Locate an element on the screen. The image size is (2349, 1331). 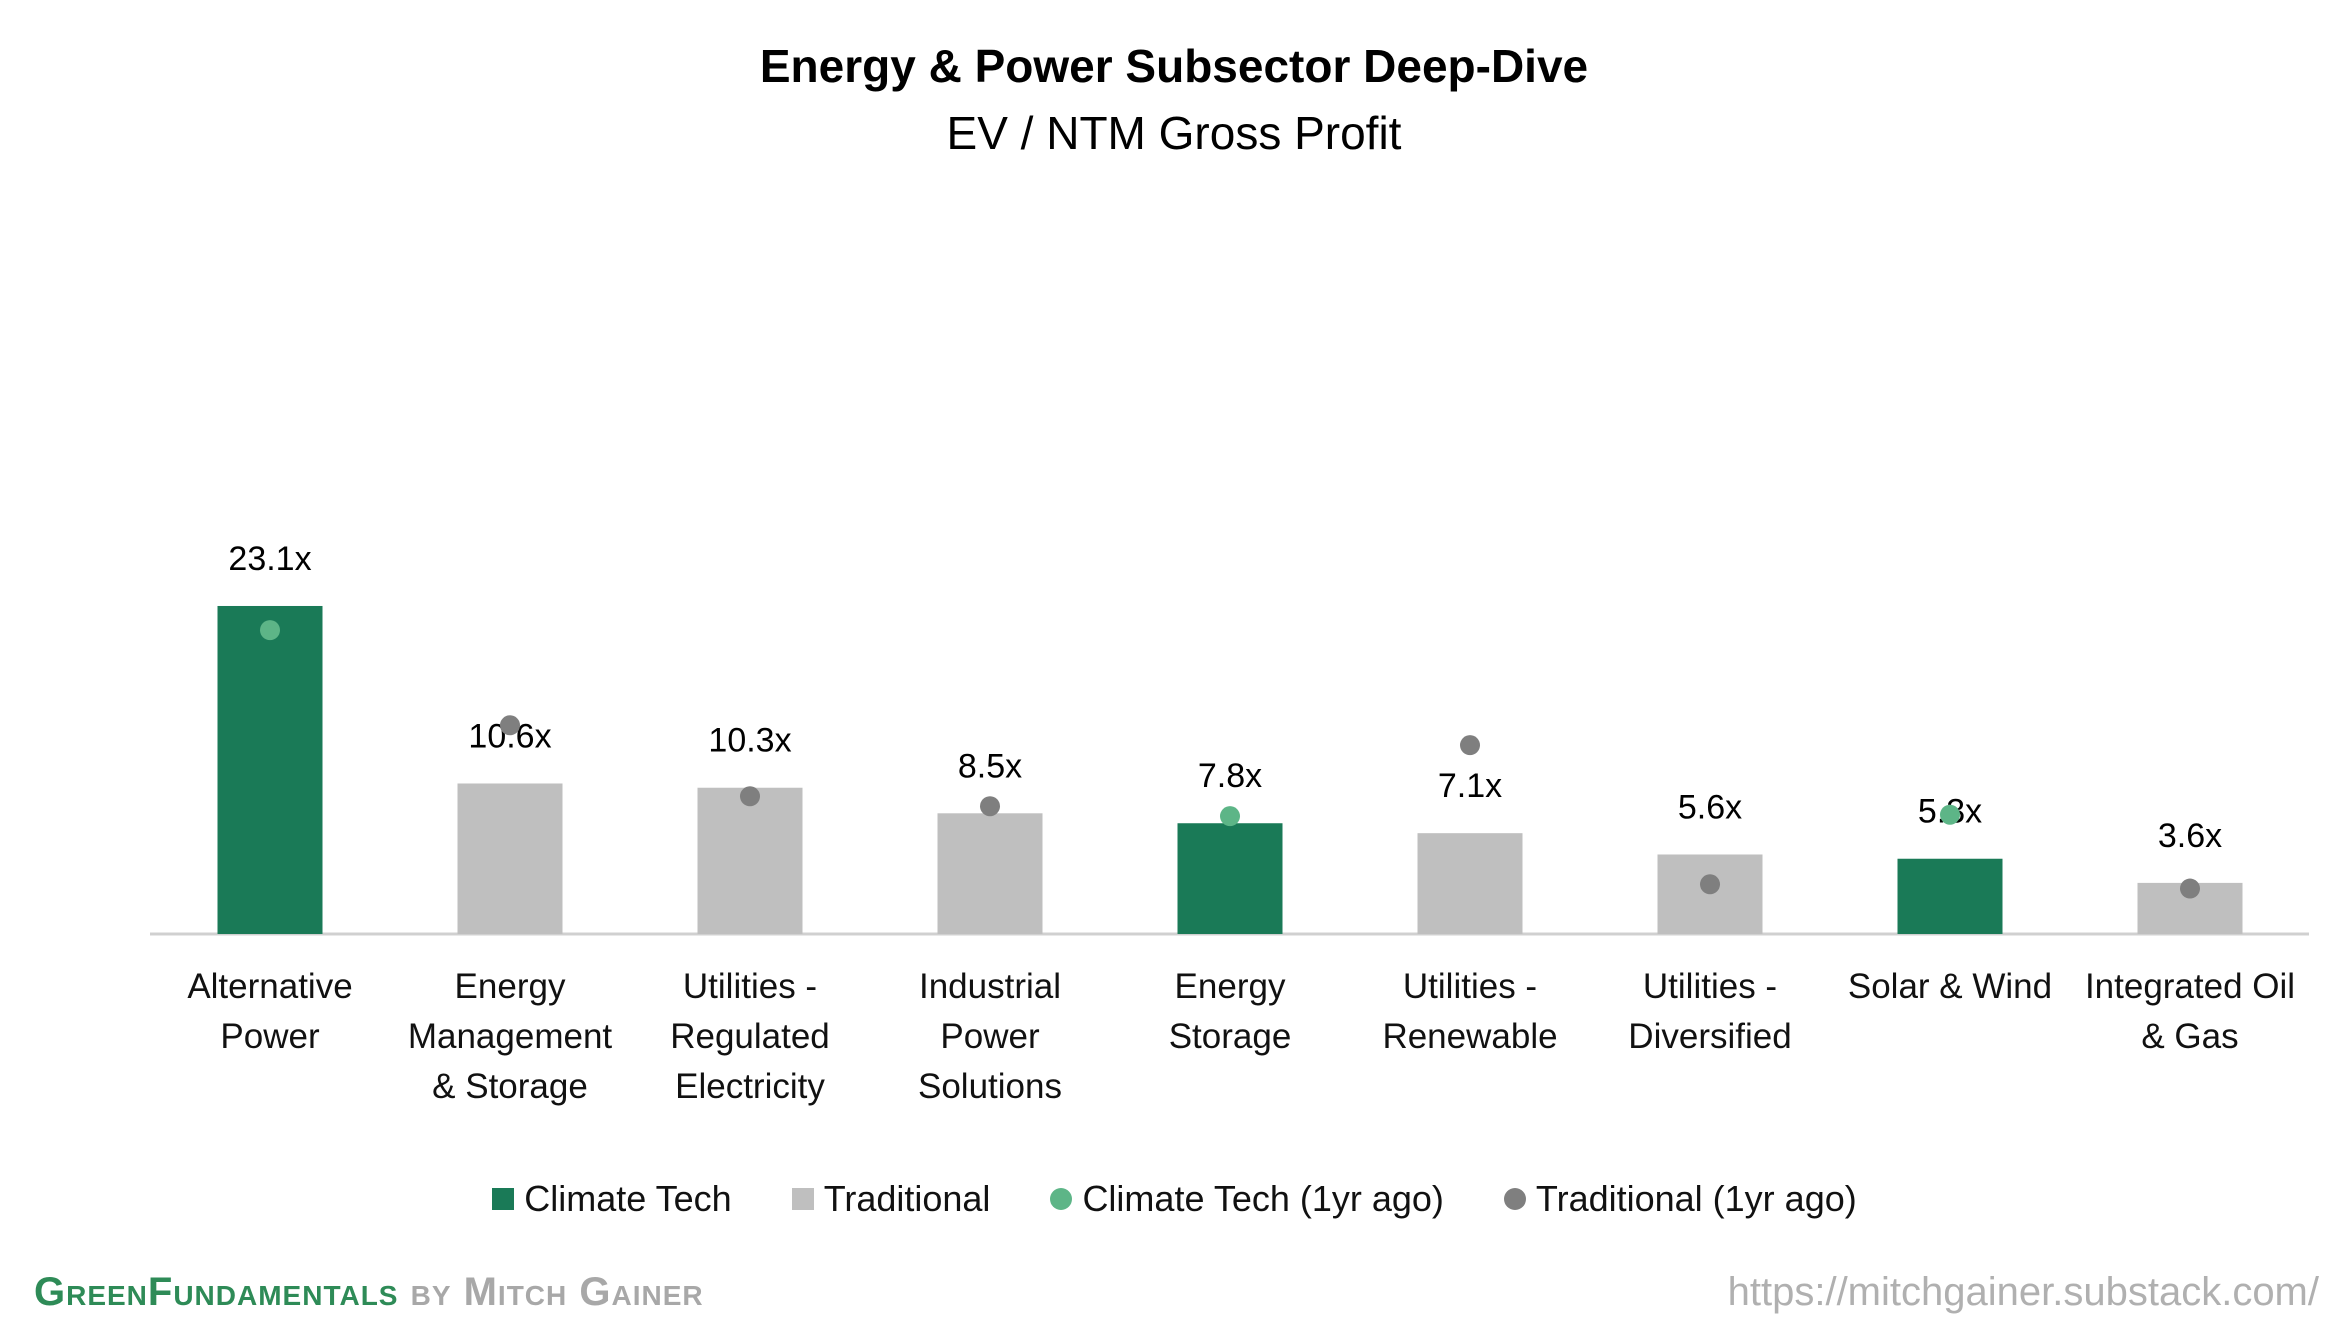
legend-label: Climate Tech (1yr ago) is located at coordinates (1263, 1198).